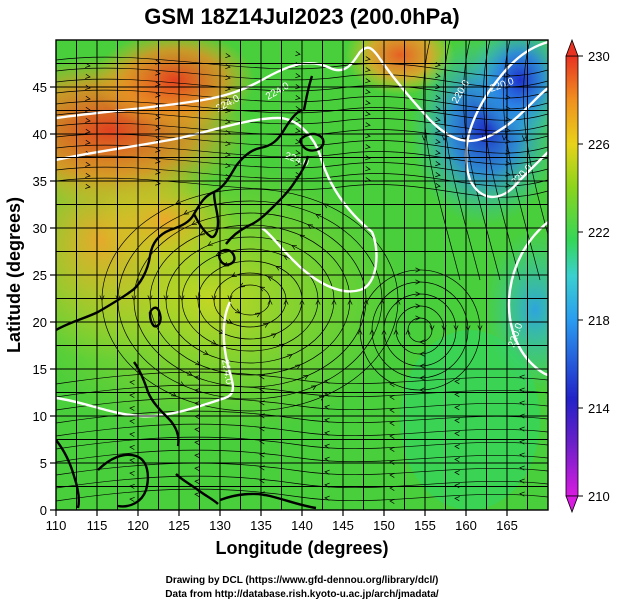 Image resolution: width=619 pixels, height=605 pixels. What do you see at coordinates (384, 525) in the screenshot?
I see `x-tick-label: 150` at bounding box center [384, 525].